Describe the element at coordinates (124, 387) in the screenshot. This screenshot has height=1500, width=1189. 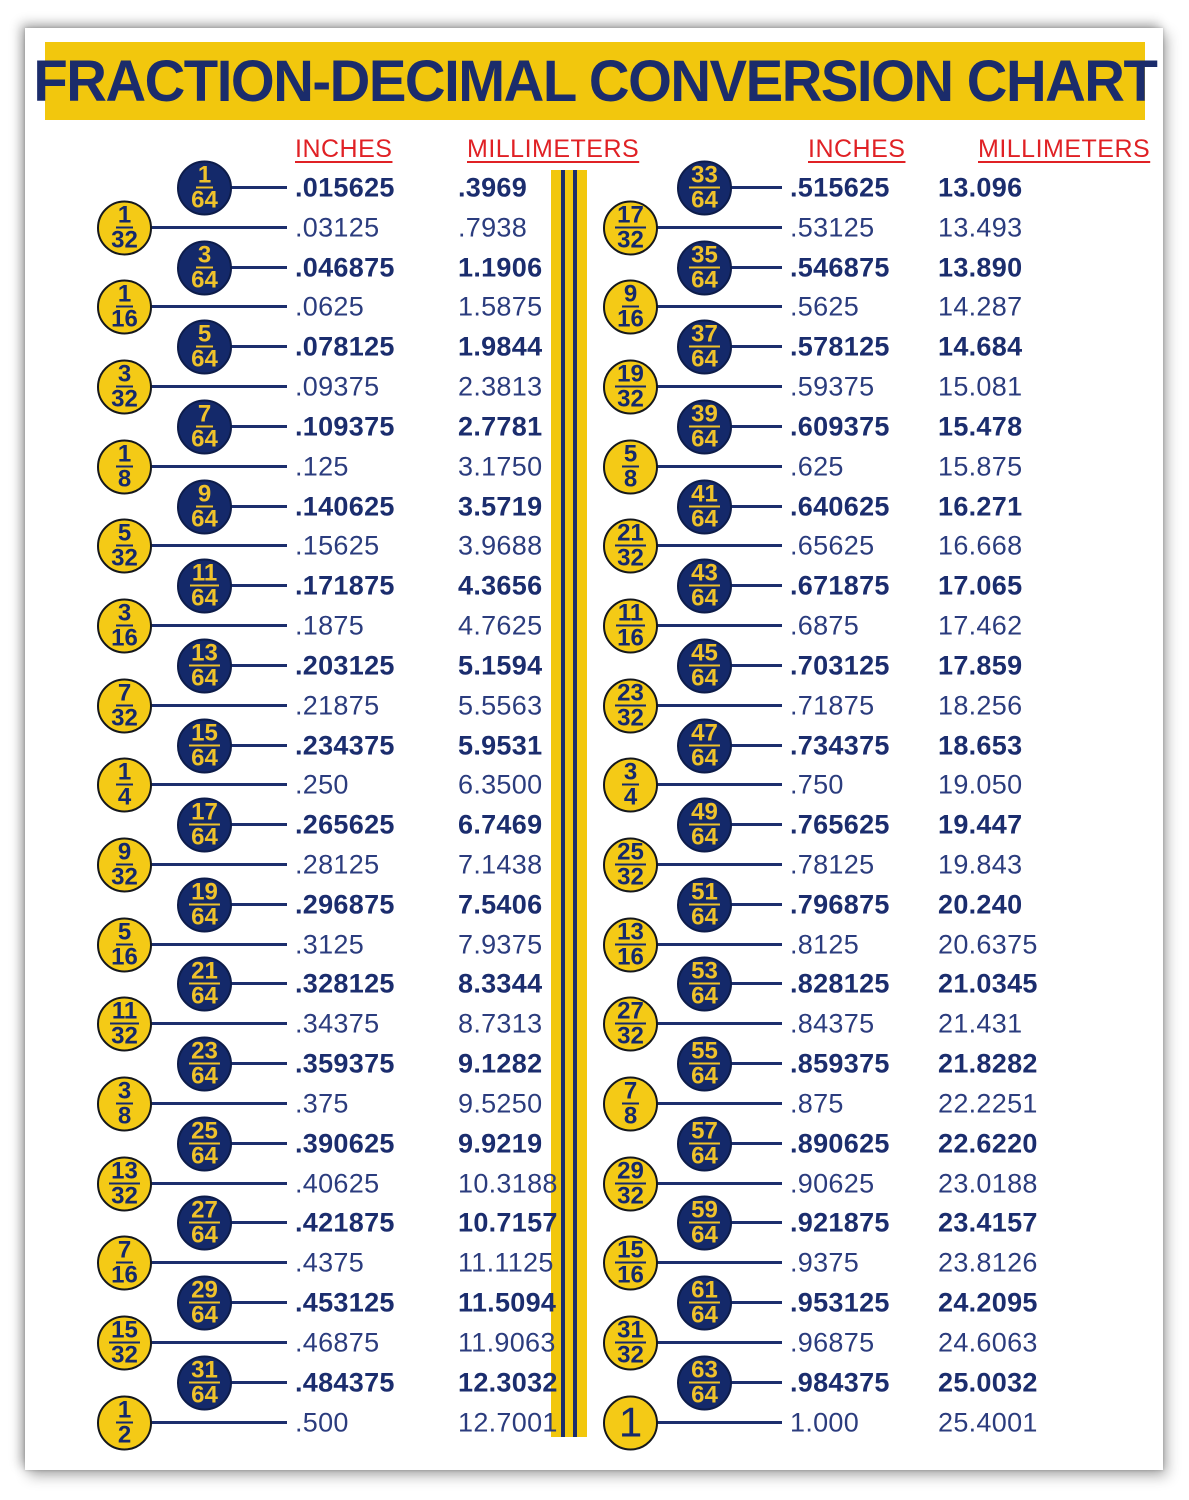
I see `fraction-badge: 3 32` at that location.